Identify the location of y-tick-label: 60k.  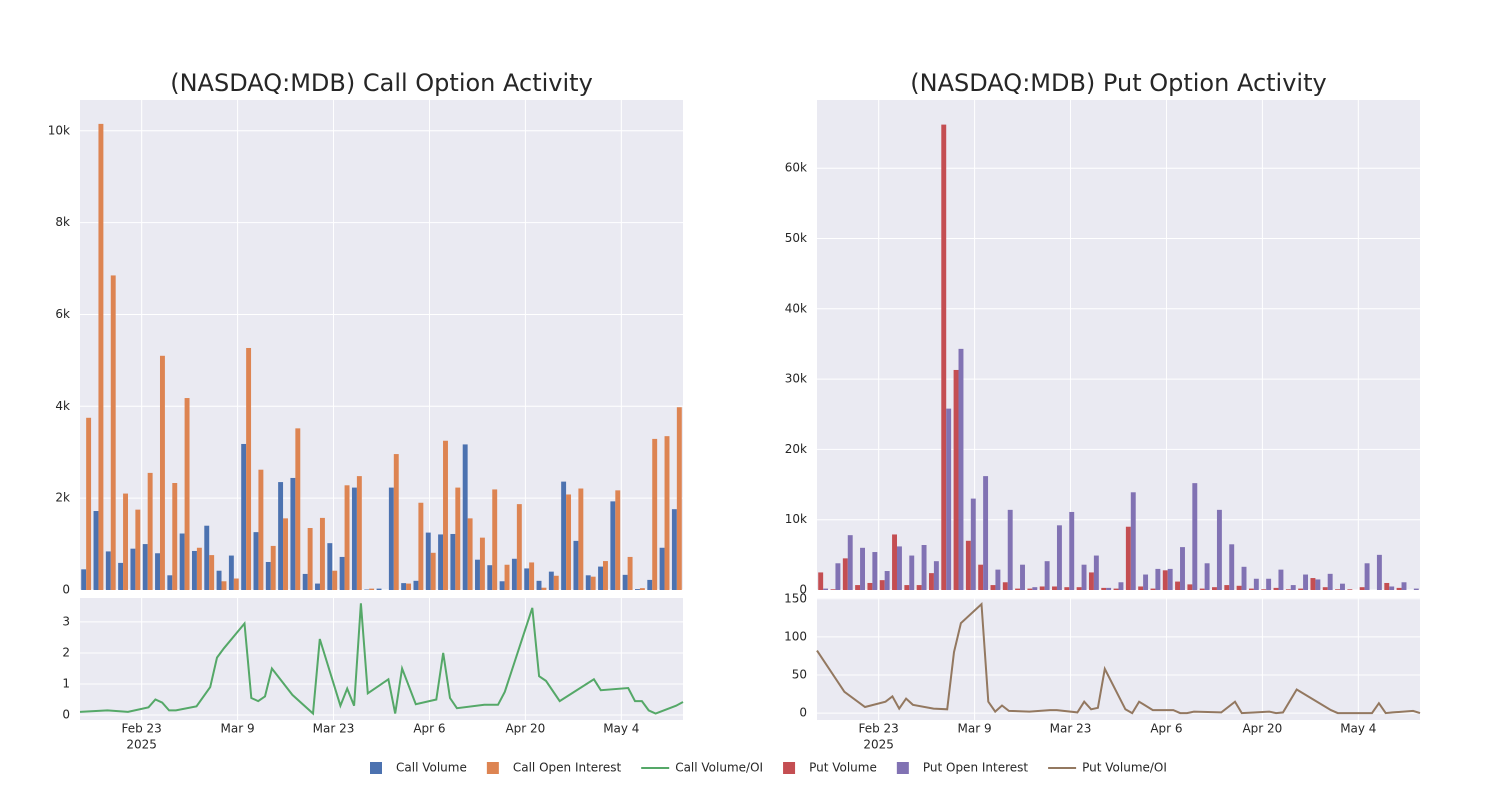
(796, 168).